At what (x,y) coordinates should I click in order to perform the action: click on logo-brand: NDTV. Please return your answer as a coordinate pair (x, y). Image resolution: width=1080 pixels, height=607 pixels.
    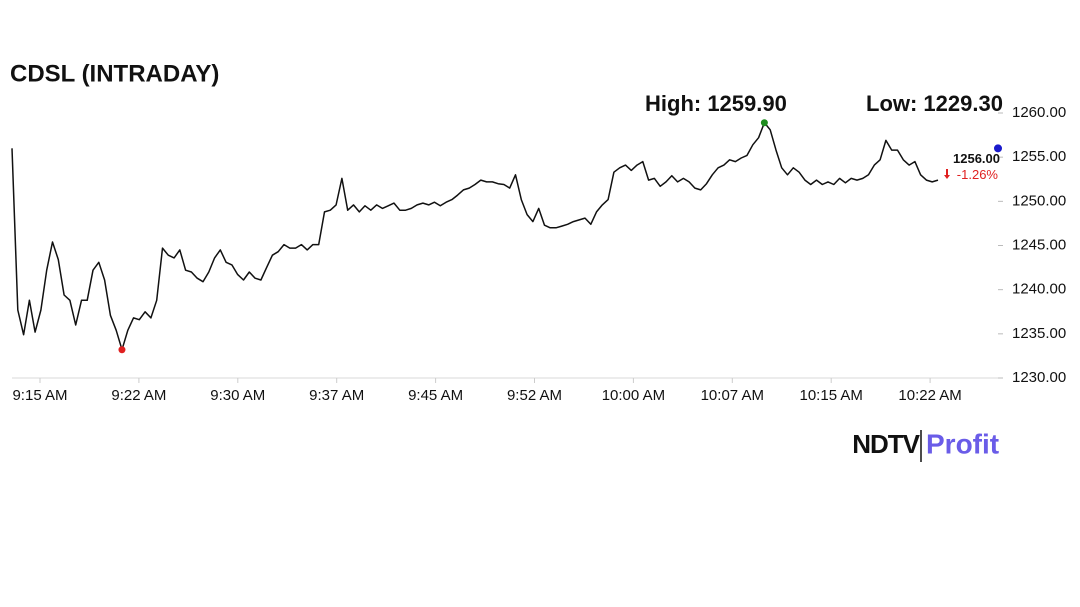
    Looking at the image, I should click on (886, 444).